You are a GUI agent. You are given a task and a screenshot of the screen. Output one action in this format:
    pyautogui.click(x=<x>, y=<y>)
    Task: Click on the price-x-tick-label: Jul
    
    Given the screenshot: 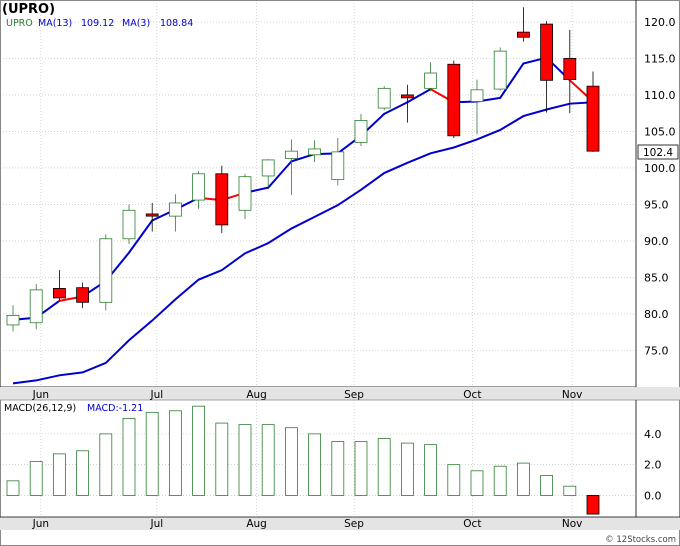 What is the action you would take?
    pyautogui.click(x=157, y=395)
    